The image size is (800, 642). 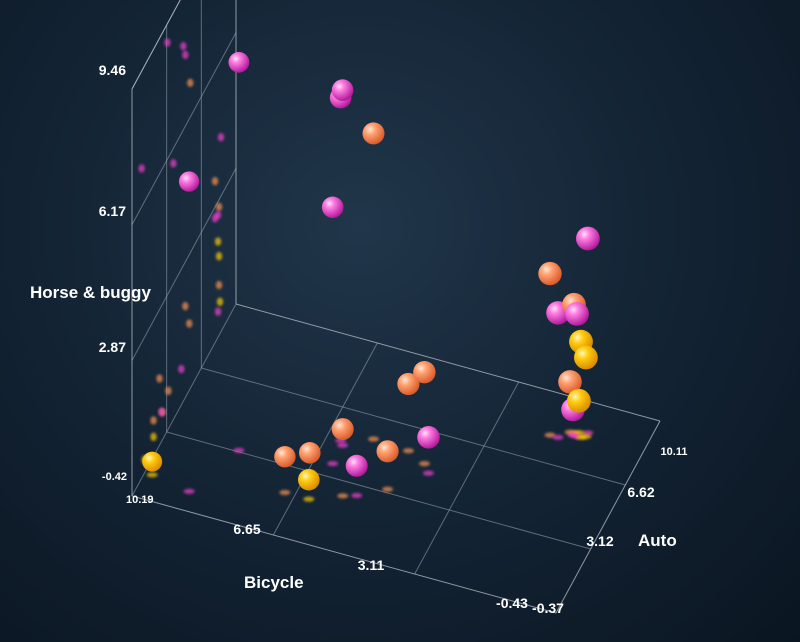 What do you see at coordinates (274, 582) in the screenshot?
I see `x-axis-title: Bicycle` at bounding box center [274, 582].